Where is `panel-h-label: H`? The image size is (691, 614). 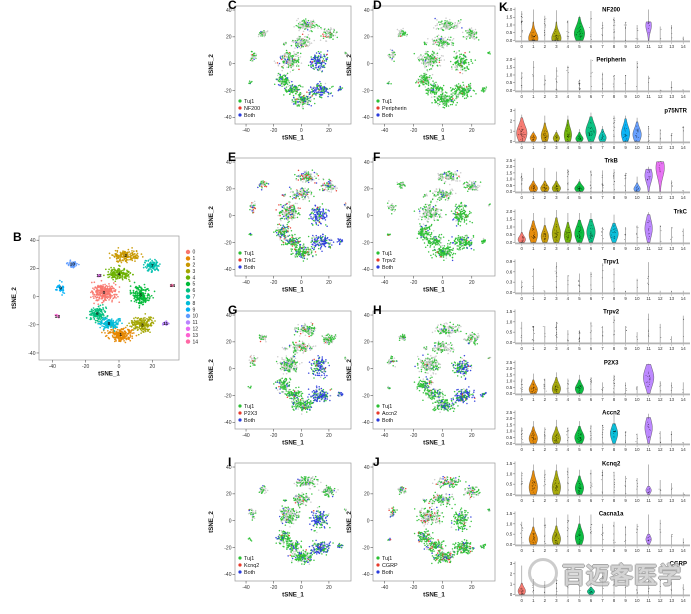
panel-h-label: H is located at coordinates (377, 310).